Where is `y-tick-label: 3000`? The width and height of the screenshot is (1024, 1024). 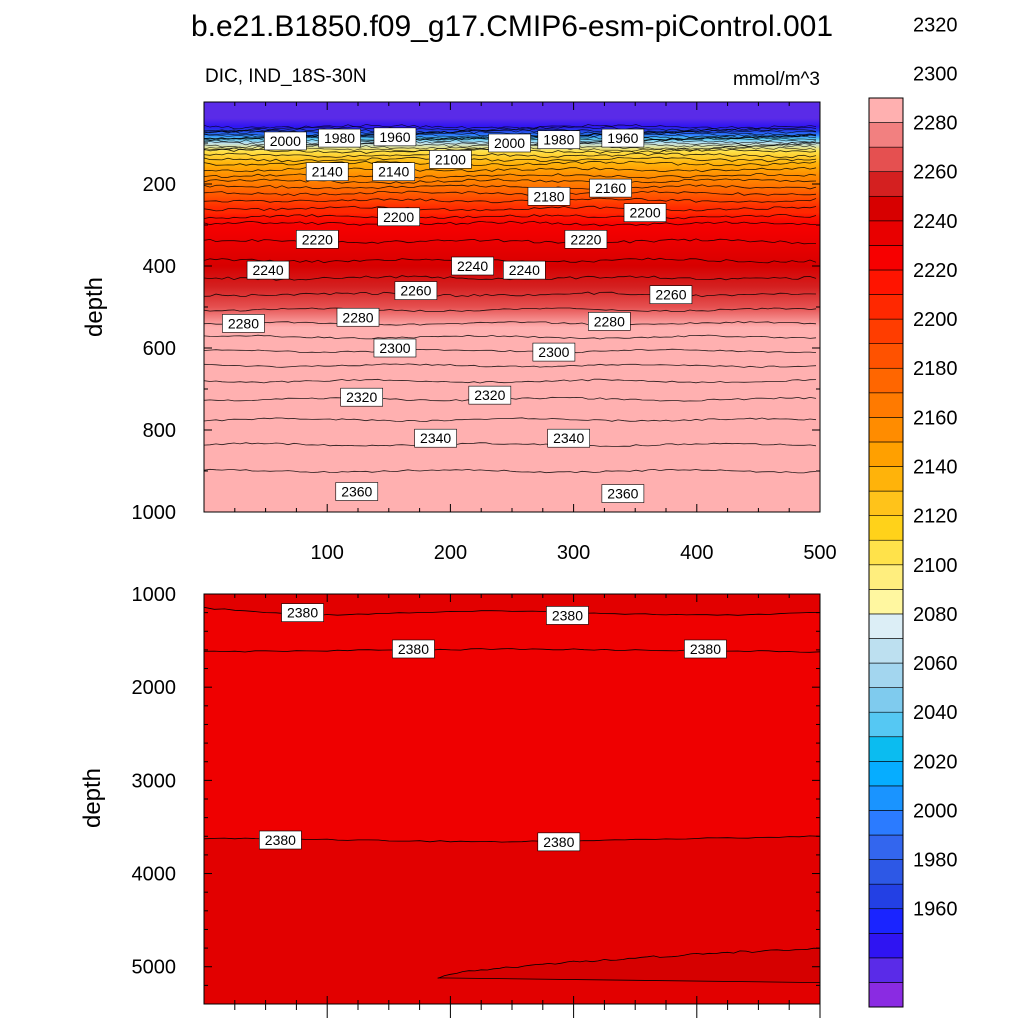 y-tick-label: 3000 is located at coordinates (154, 781).